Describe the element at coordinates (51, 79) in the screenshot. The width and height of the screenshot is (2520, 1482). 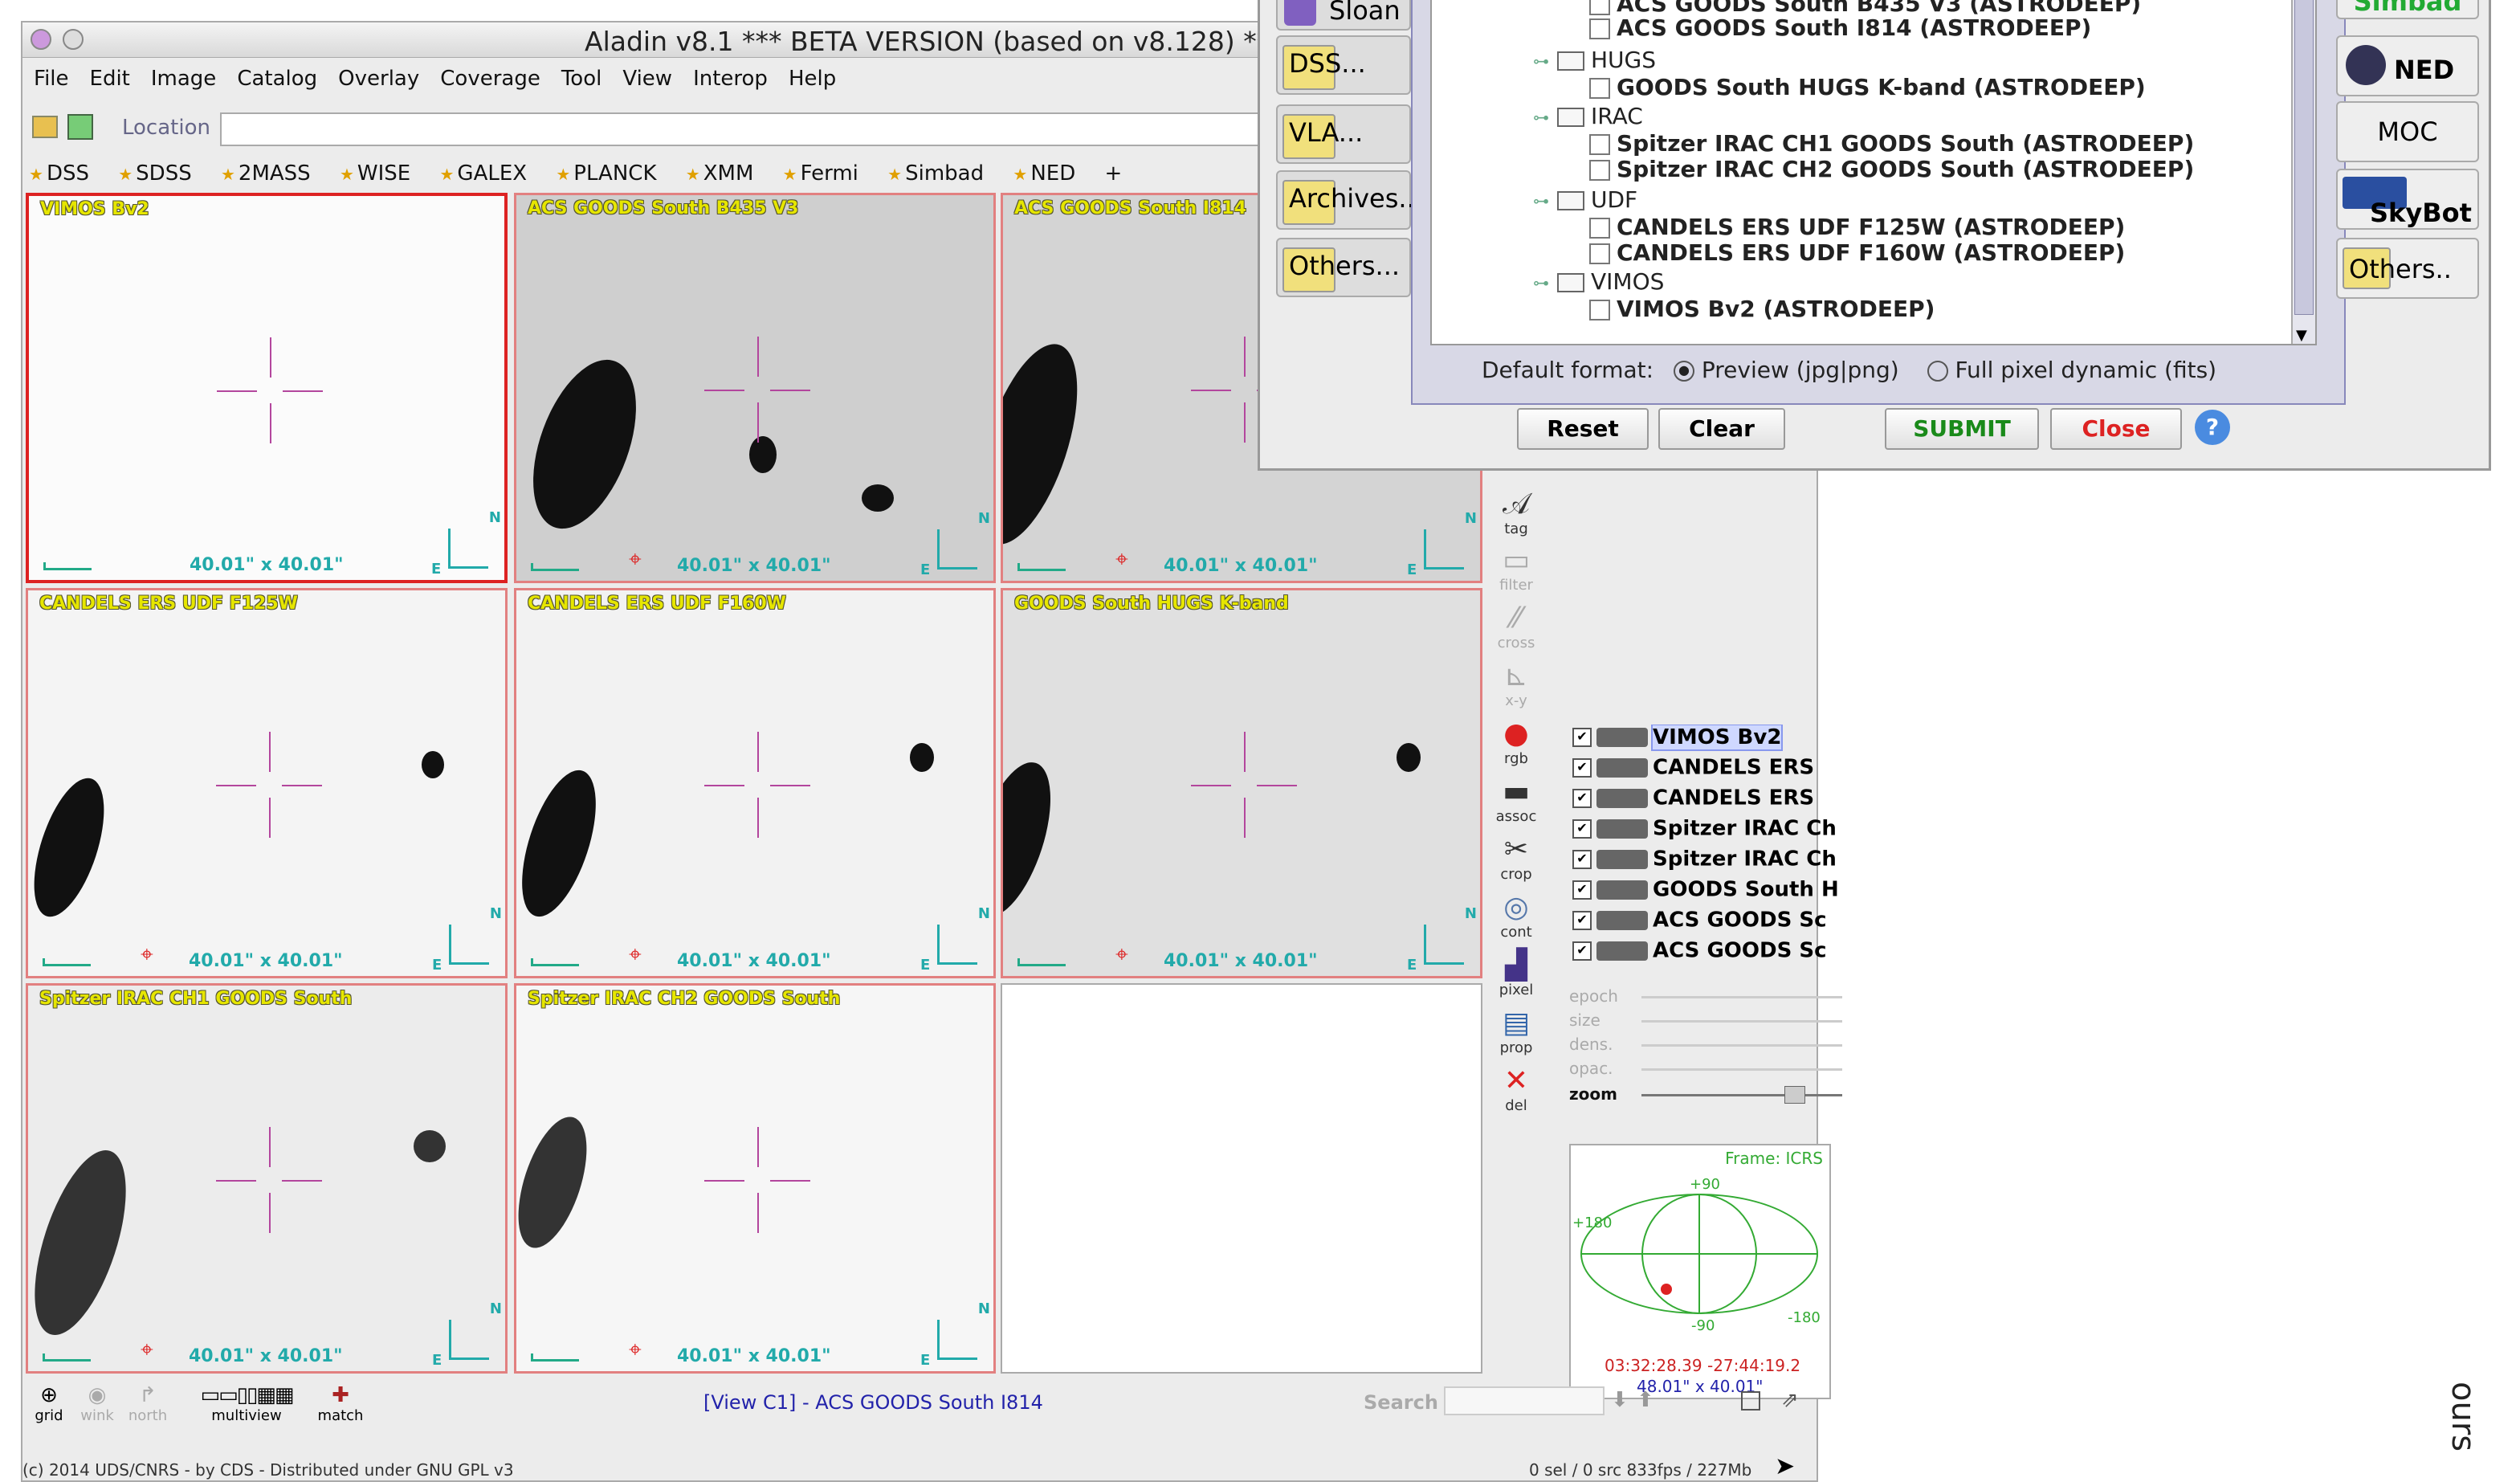
I see `menu-file: File` at that location.